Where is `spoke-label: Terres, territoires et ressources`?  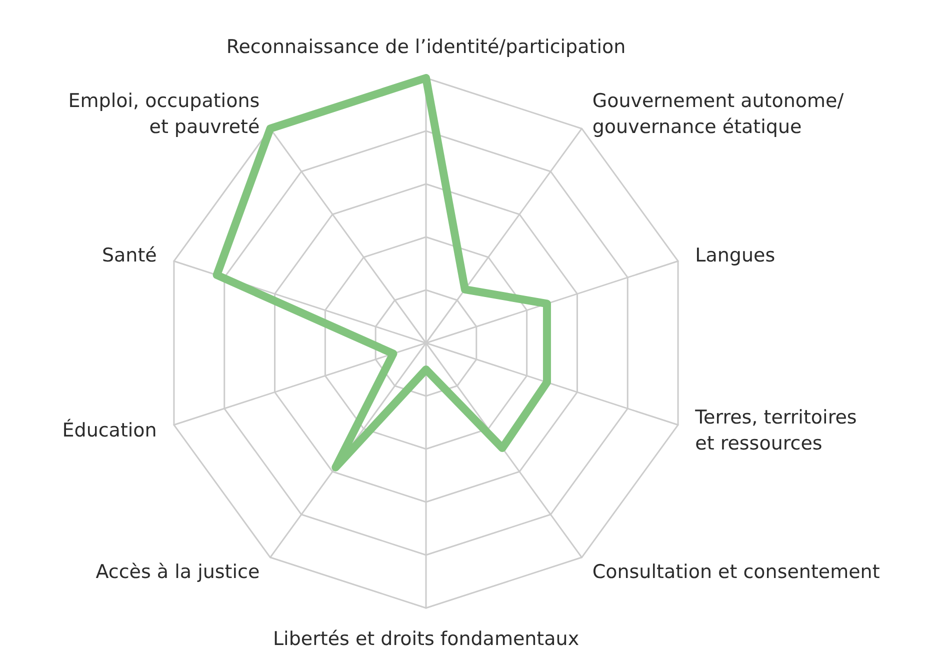
spoke-label: Terres, territoires et ressources is located at coordinates (775, 430).